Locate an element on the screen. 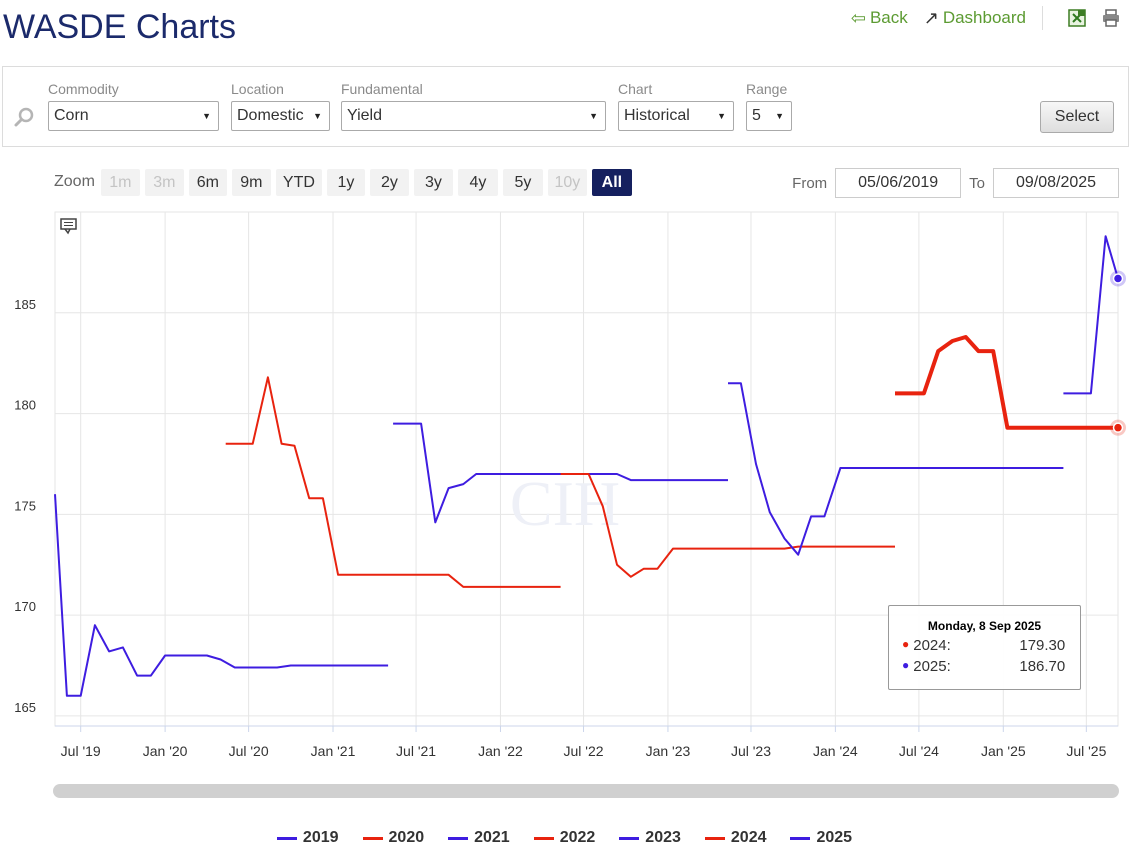 Image resolution: width=1129 pixels, height=853 pixels. x-tick-label: Jul '25 is located at coordinates (1086, 751).